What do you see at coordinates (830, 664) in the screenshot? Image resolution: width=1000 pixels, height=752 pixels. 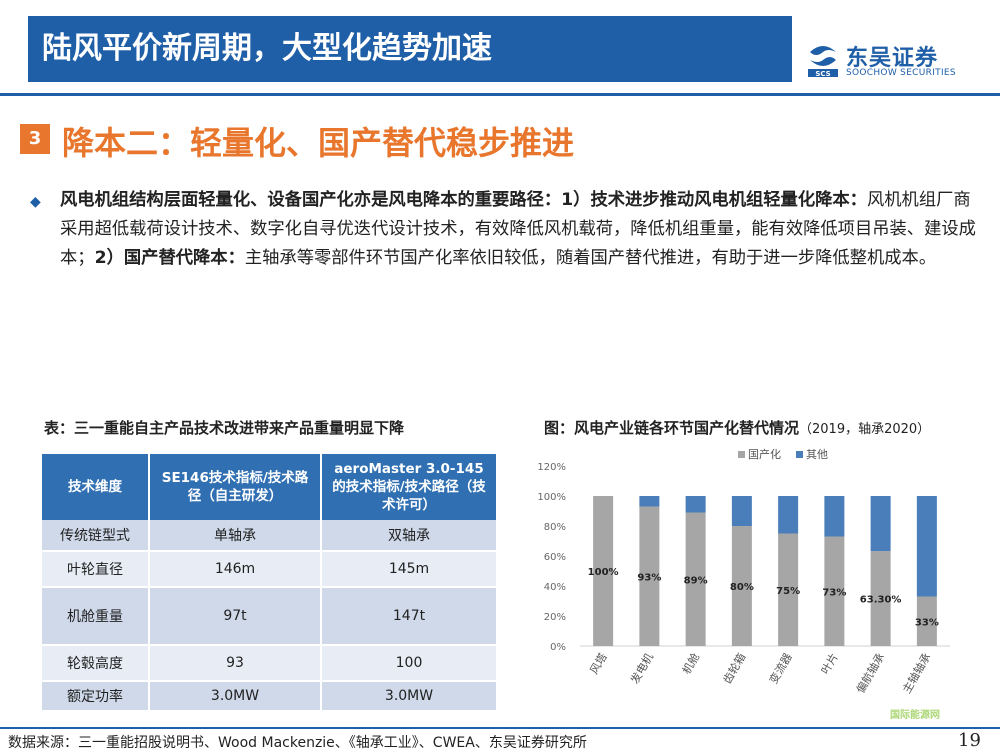 I see `x-tick-label: 叶片` at bounding box center [830, 664].